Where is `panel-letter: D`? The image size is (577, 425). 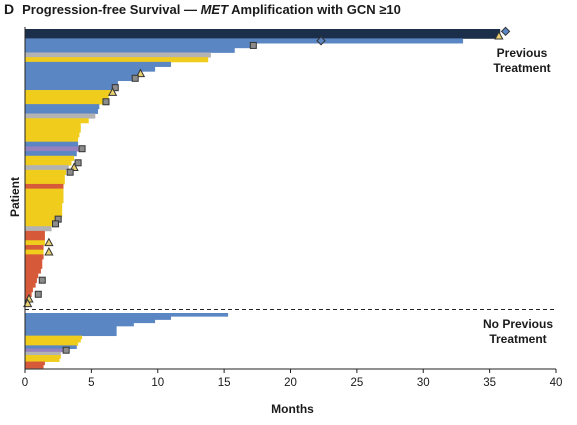 panel-letter: D is located at coordinates (9, 9).